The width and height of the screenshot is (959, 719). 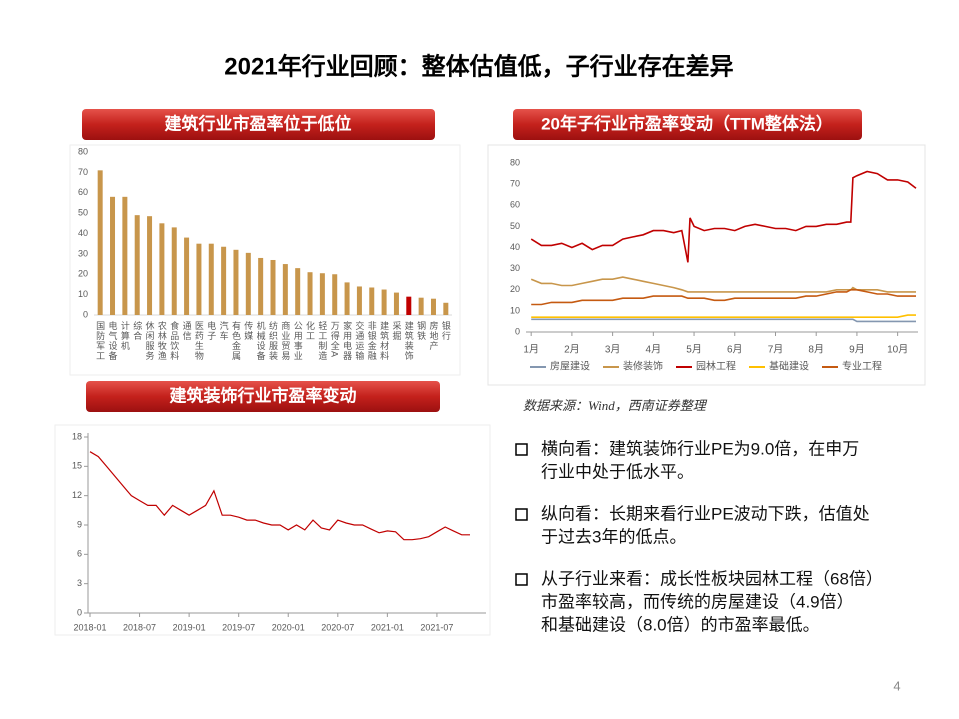 What do you see at coordinates (572, 350) in the screenshot?
I see `x-tick-label: 2月` at bounding box center [572, 350].